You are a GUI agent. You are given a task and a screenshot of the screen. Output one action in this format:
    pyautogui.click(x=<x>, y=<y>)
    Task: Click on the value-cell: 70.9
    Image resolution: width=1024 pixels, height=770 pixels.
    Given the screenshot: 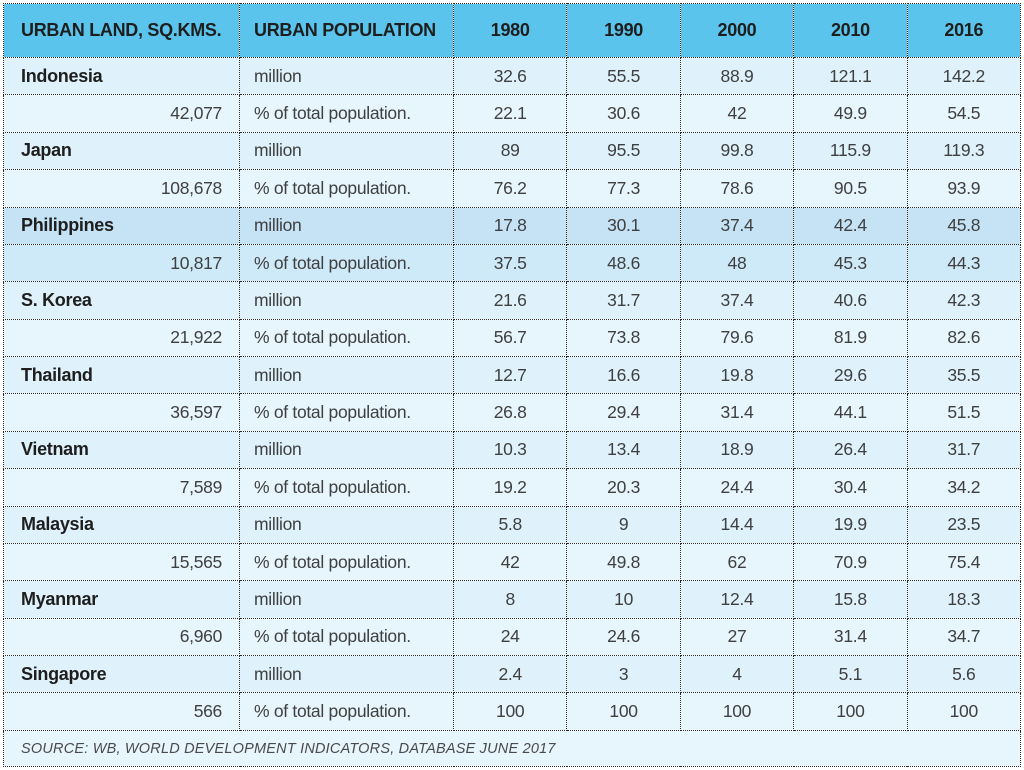 What is the action you would take?
    pyautogui.click(x=850, y=562)
    